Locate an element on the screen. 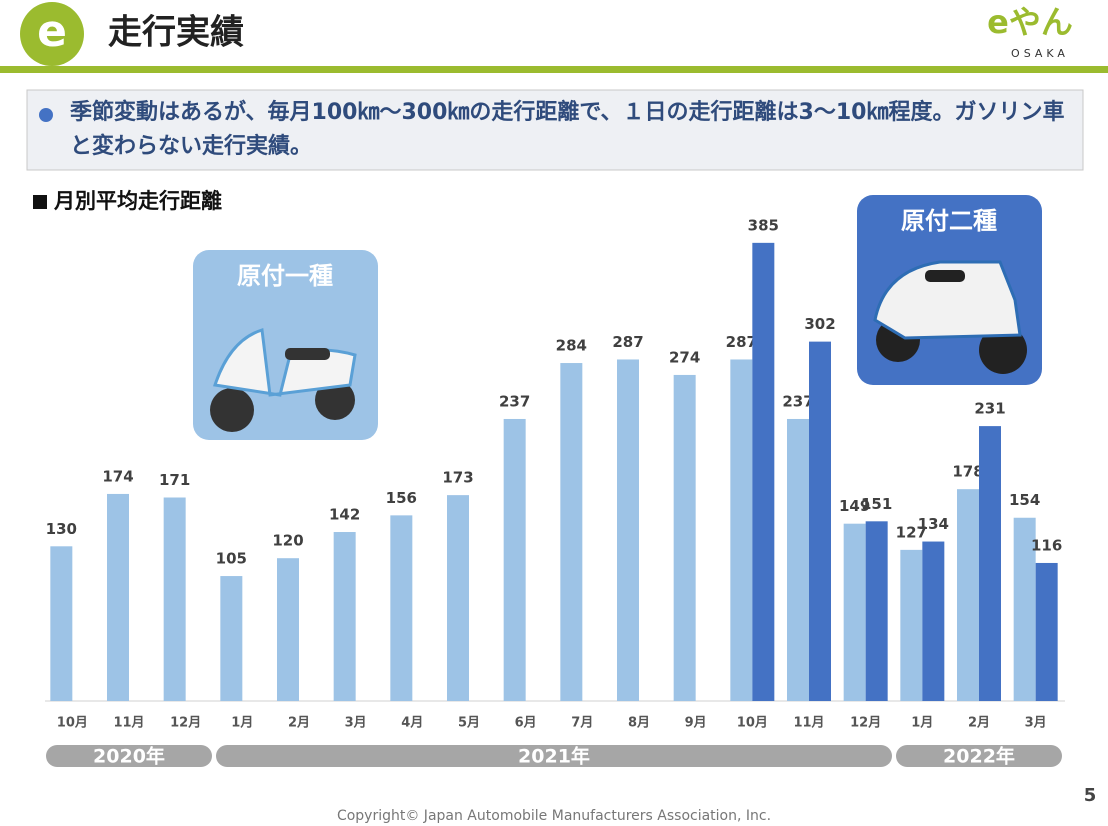 The image size is (1108, 826). data-label: 302 is located at coordinates (819, 324).